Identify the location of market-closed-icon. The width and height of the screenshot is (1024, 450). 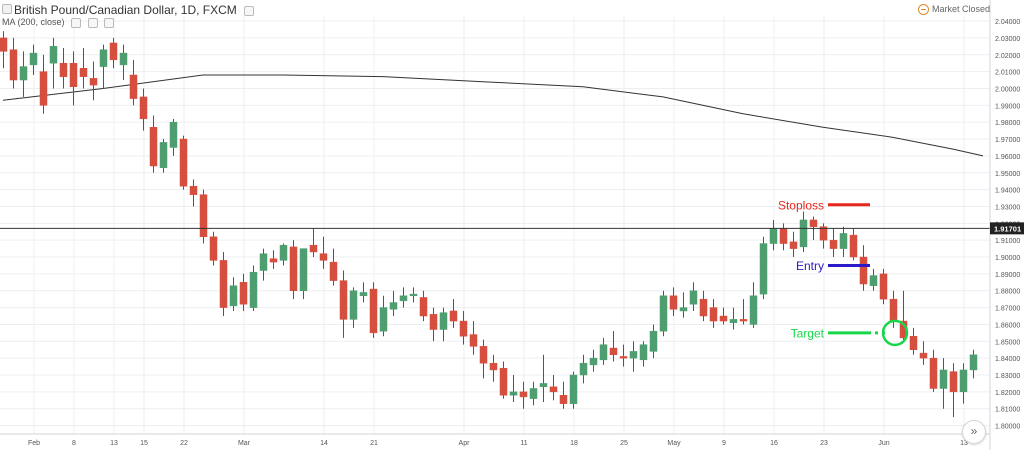
(923, 10).